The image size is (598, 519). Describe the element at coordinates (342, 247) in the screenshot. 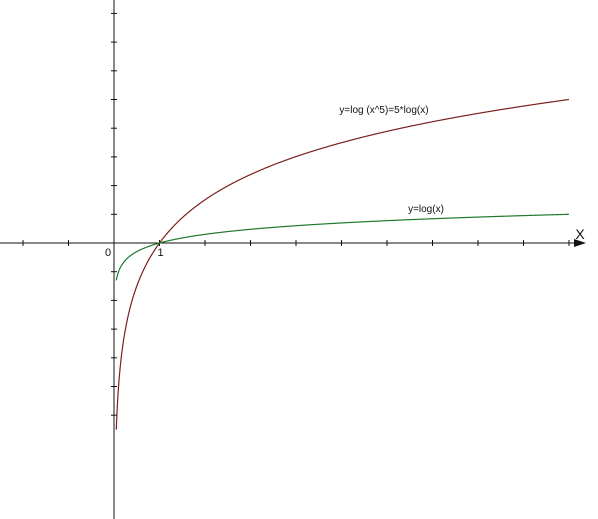

I see `series-1-line` at that location.